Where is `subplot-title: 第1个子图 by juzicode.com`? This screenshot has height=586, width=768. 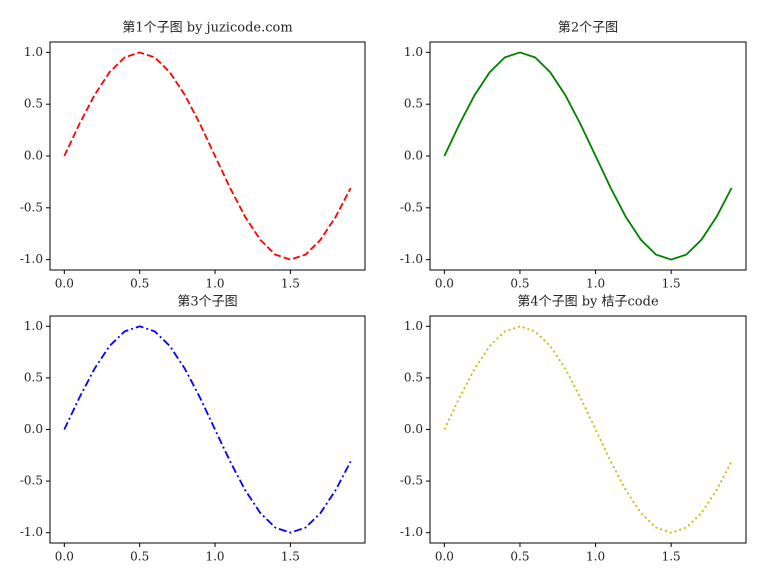 subplot-title: 第1个子图 by juzicode.com is located at coordinates (207, 28).